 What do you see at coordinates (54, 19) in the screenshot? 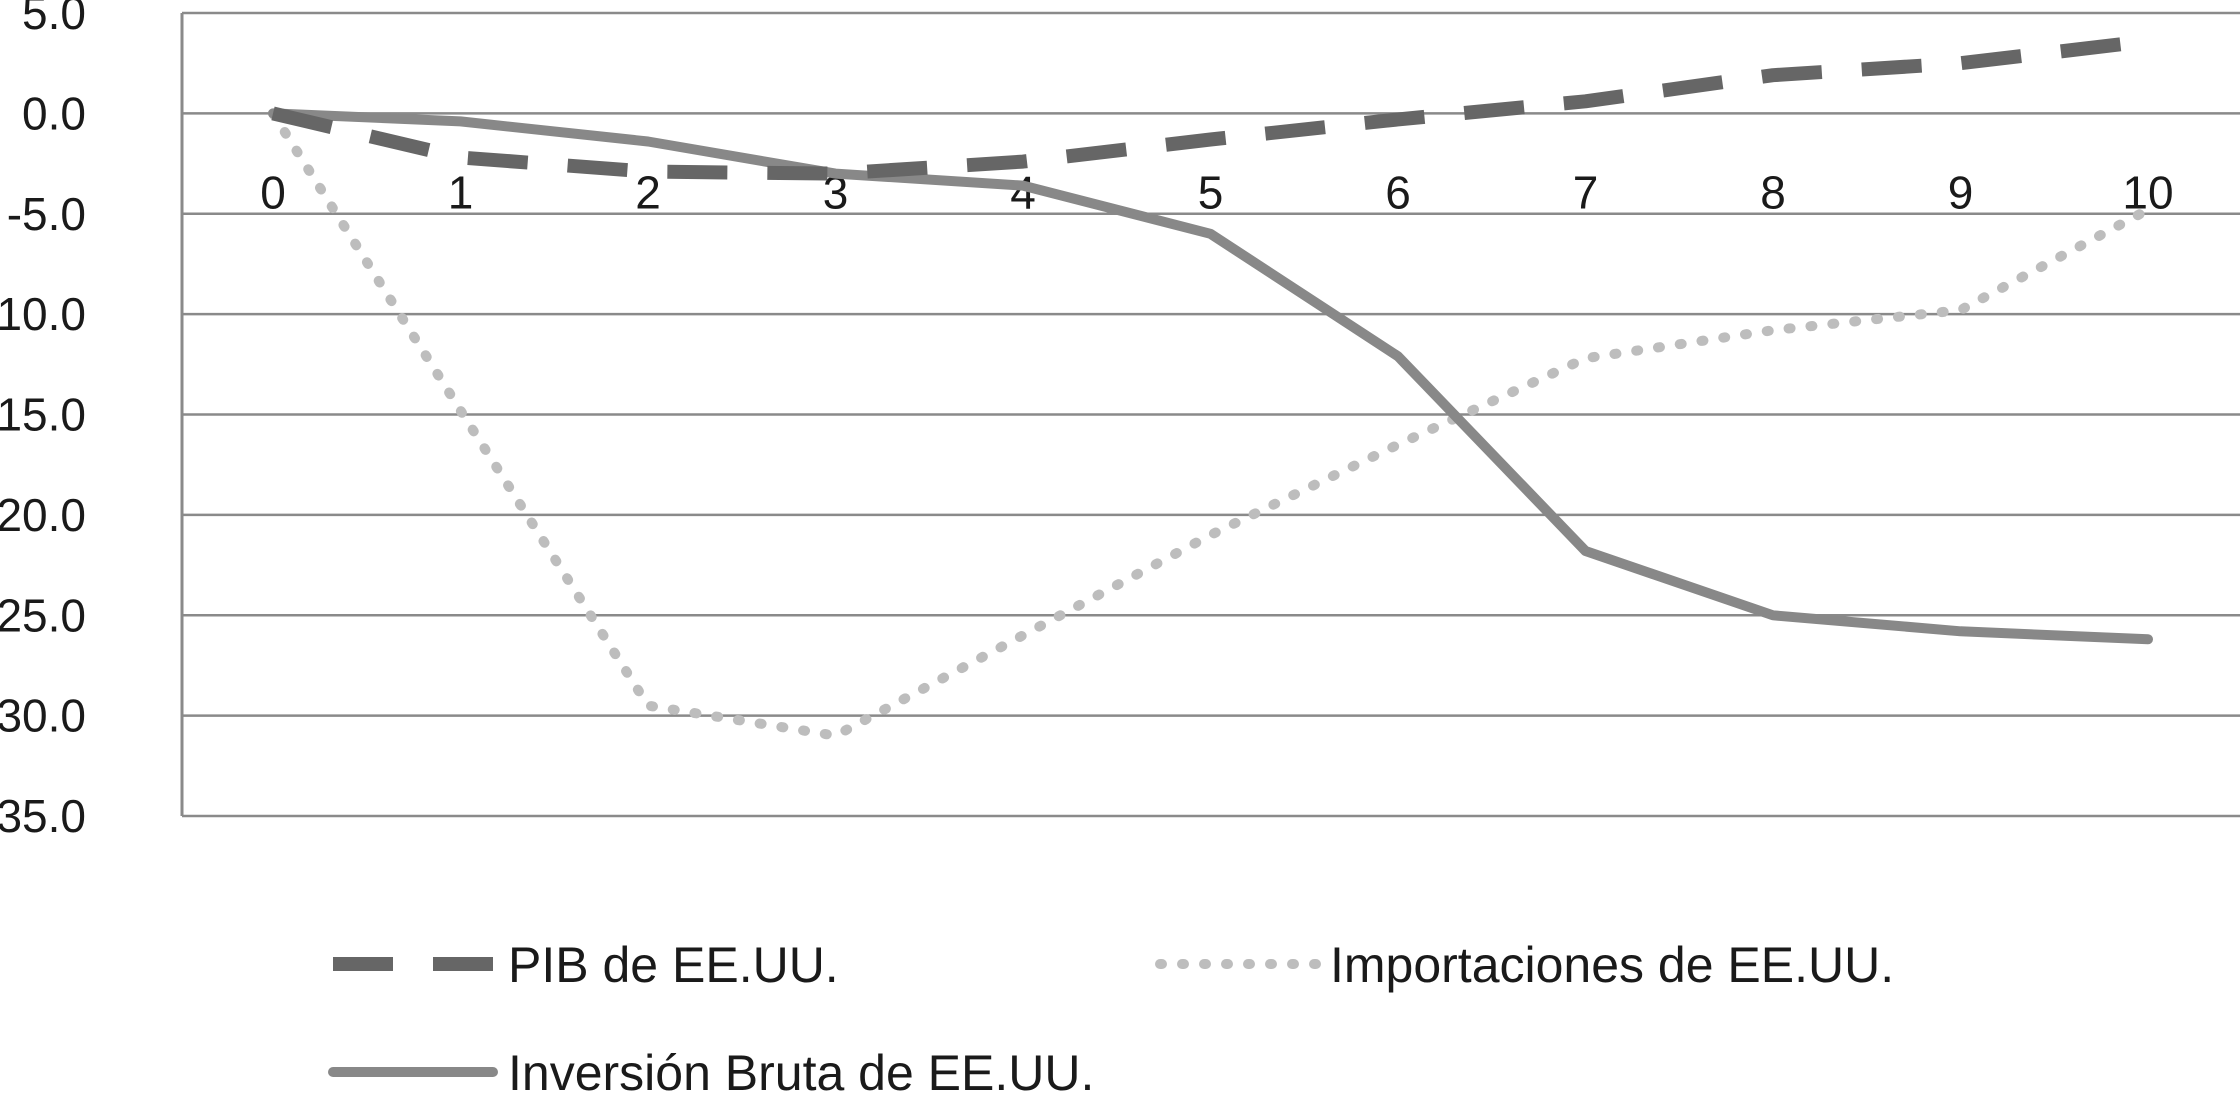
I see `y-tick-label: 5.0` at bounding box center [54, 19].